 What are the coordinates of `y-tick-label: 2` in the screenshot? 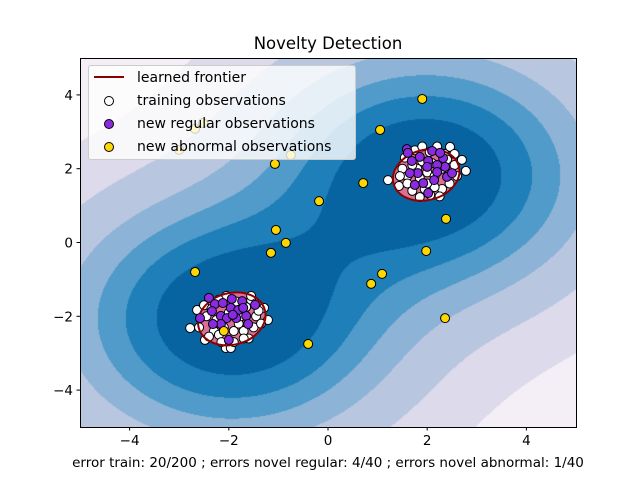 It's located at (68, 170).